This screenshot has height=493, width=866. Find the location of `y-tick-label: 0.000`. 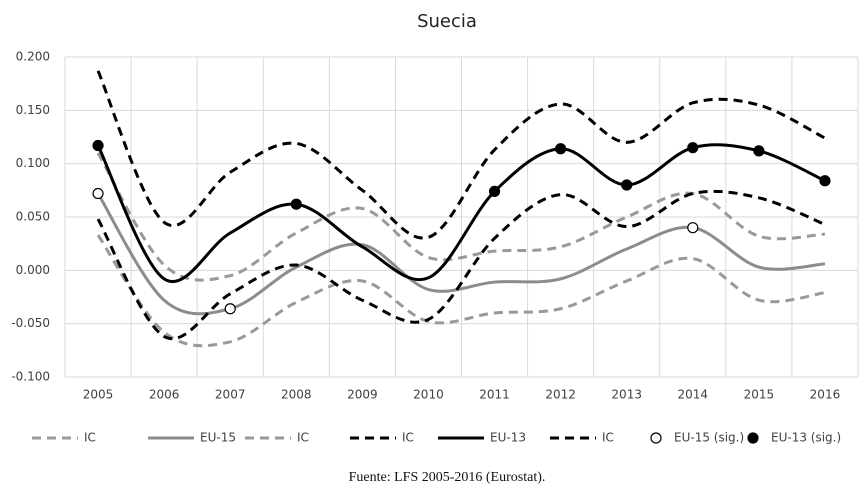

y-tick-label: 0.000 is located at coordinates (33, 270).